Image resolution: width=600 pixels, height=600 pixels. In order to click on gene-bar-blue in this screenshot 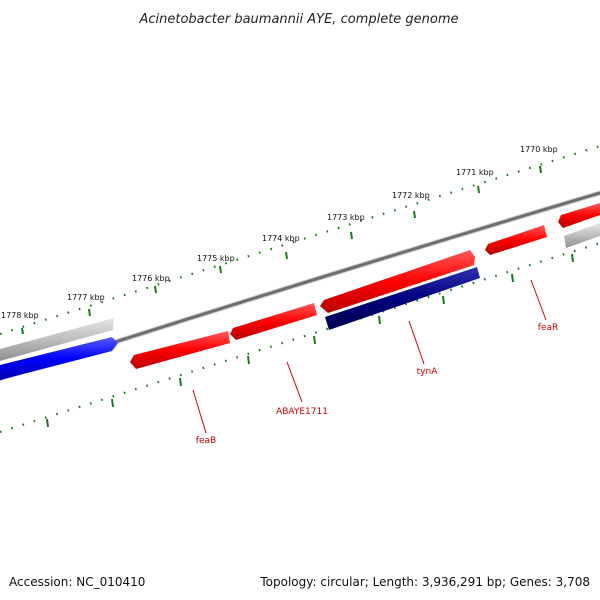, I will do `click(59, 358)`.